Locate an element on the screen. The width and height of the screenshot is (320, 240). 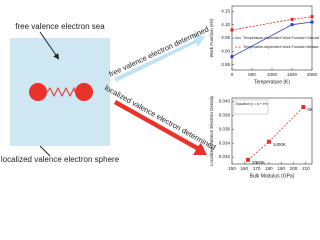
x-tick-label: 1000 is located at coordinates (272, 74).